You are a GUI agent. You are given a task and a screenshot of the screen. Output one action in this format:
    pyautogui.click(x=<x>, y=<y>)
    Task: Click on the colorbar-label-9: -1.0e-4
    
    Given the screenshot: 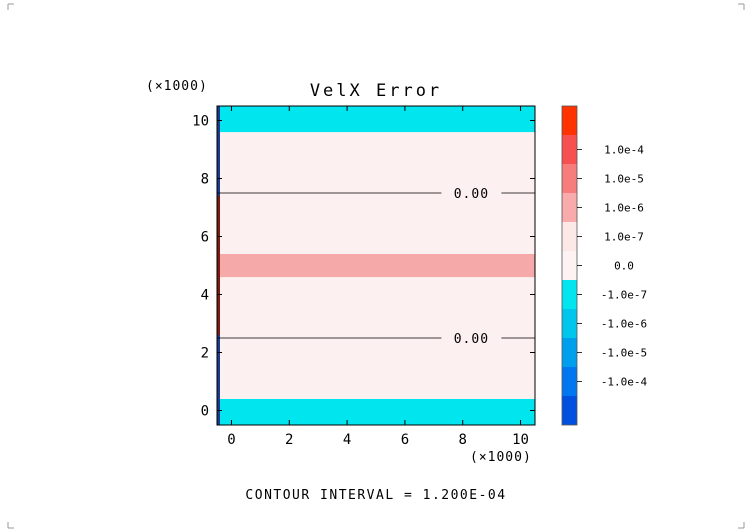 What is the action you would take?
    pyautogui.click(x=624, y=382)
    